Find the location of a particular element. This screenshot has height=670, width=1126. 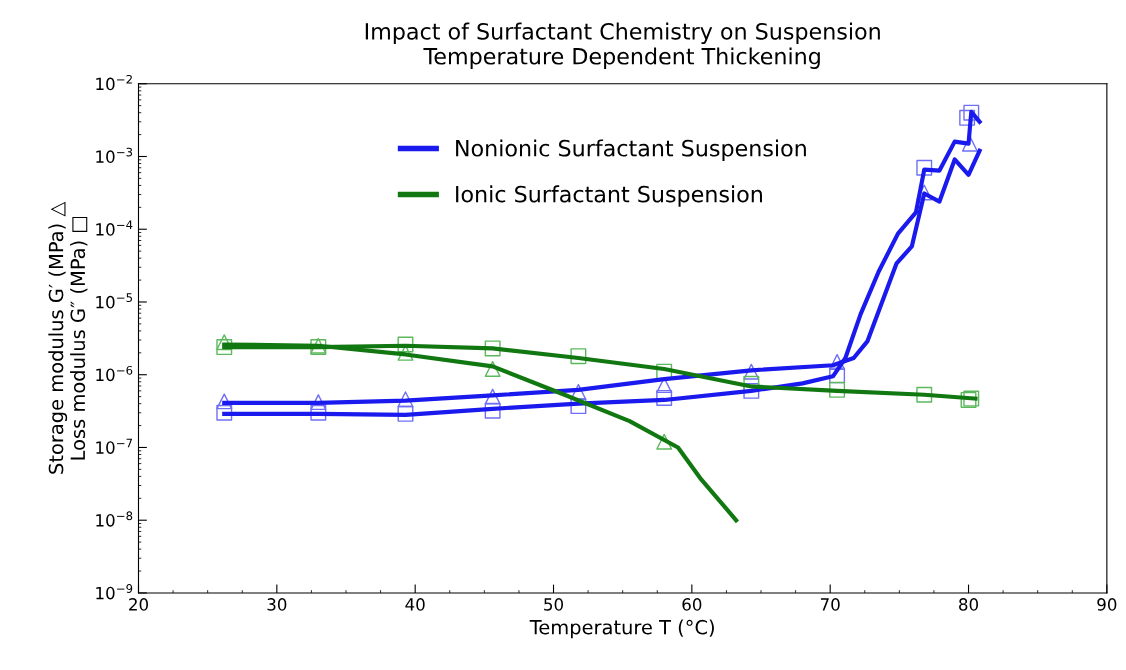

y-axis-title: Storage modulus G′ (MPa) △ Loss modulus G″ (MPa) □ is located at coordinates (68, 337).